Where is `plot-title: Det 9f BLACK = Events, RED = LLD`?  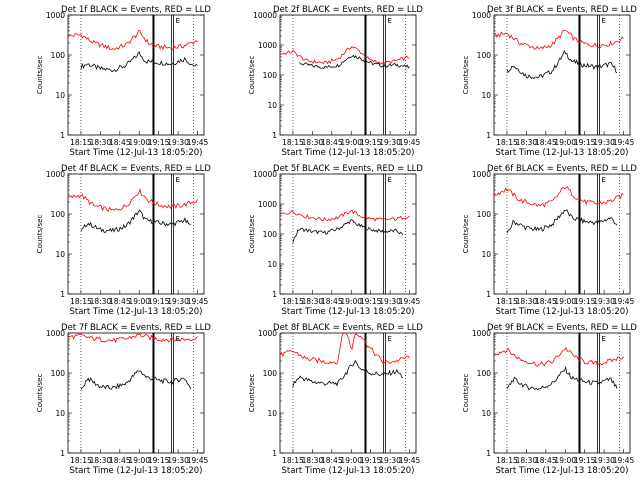 plot-title: Det 9f BLACK = Events, RED = LLD is located at coordinates (562, 328).